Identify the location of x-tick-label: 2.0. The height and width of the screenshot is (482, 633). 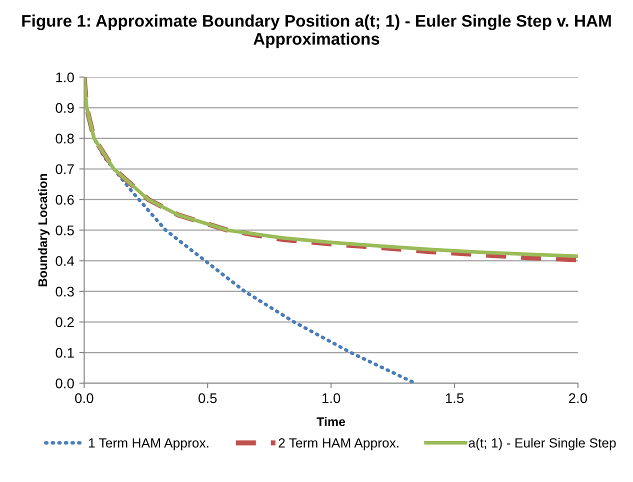
(578, 398).